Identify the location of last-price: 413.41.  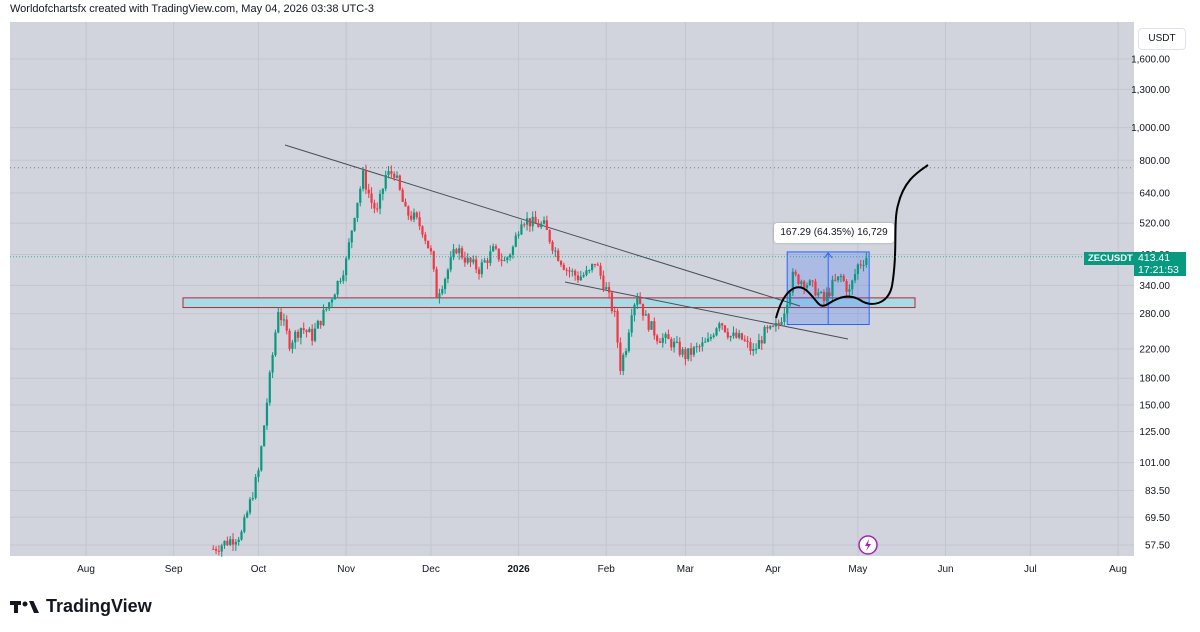
(1154, 258).